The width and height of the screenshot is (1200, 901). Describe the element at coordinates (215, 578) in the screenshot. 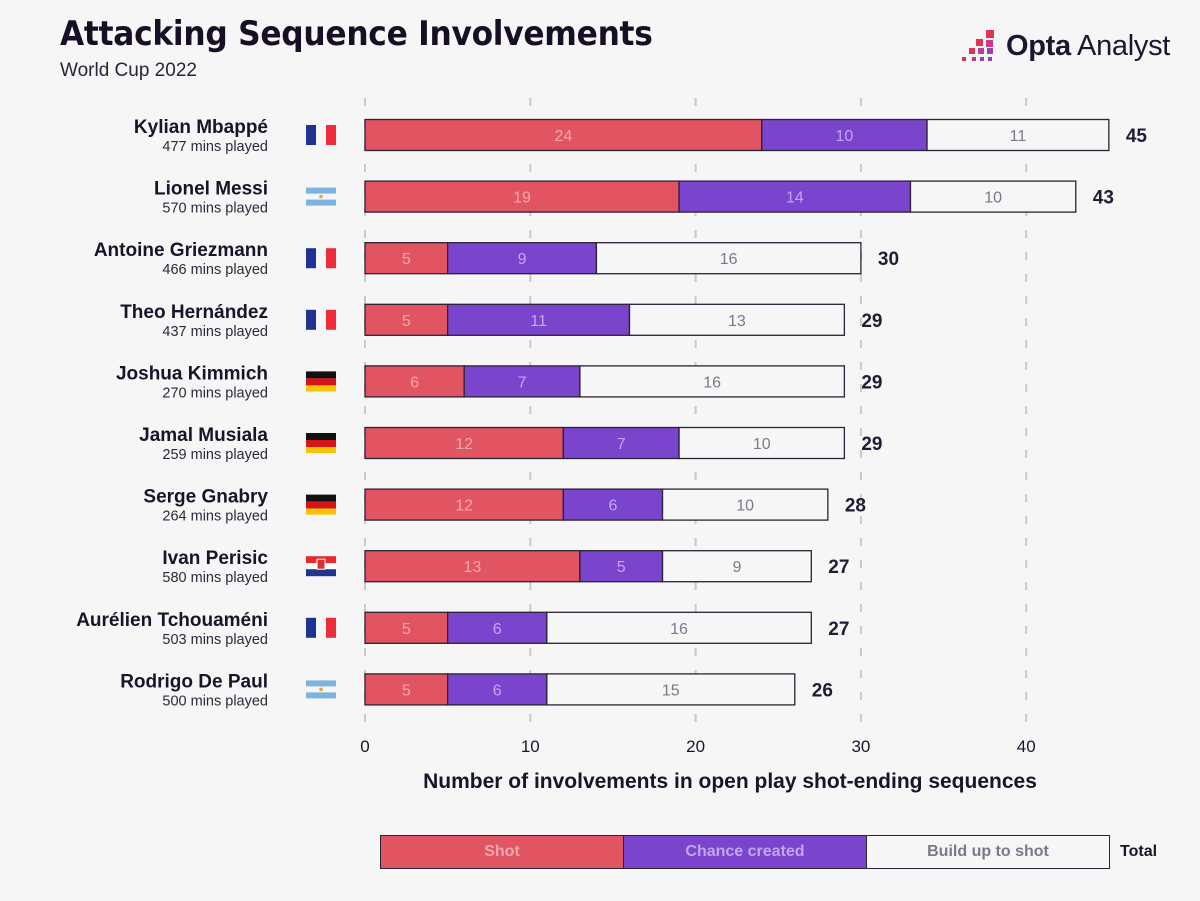

I see `minutes-played: 580 mins played` at that location.